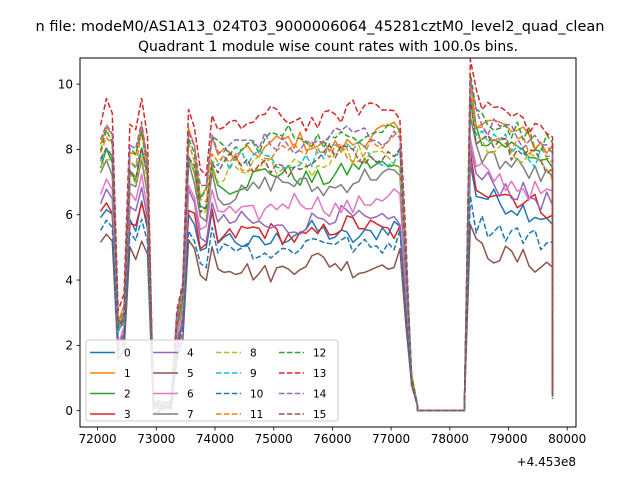 This screenshot has width=640, height=480. I want to click on x-tick-label: 74000, so click(215, 439).